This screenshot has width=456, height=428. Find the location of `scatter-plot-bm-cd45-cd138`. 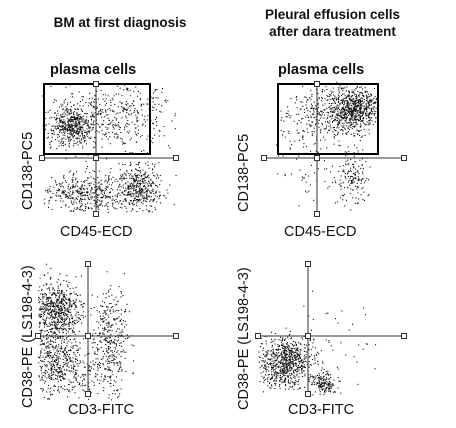

scatter-plot-bm-cd45-cd138 is located at coordinates (109, 149).